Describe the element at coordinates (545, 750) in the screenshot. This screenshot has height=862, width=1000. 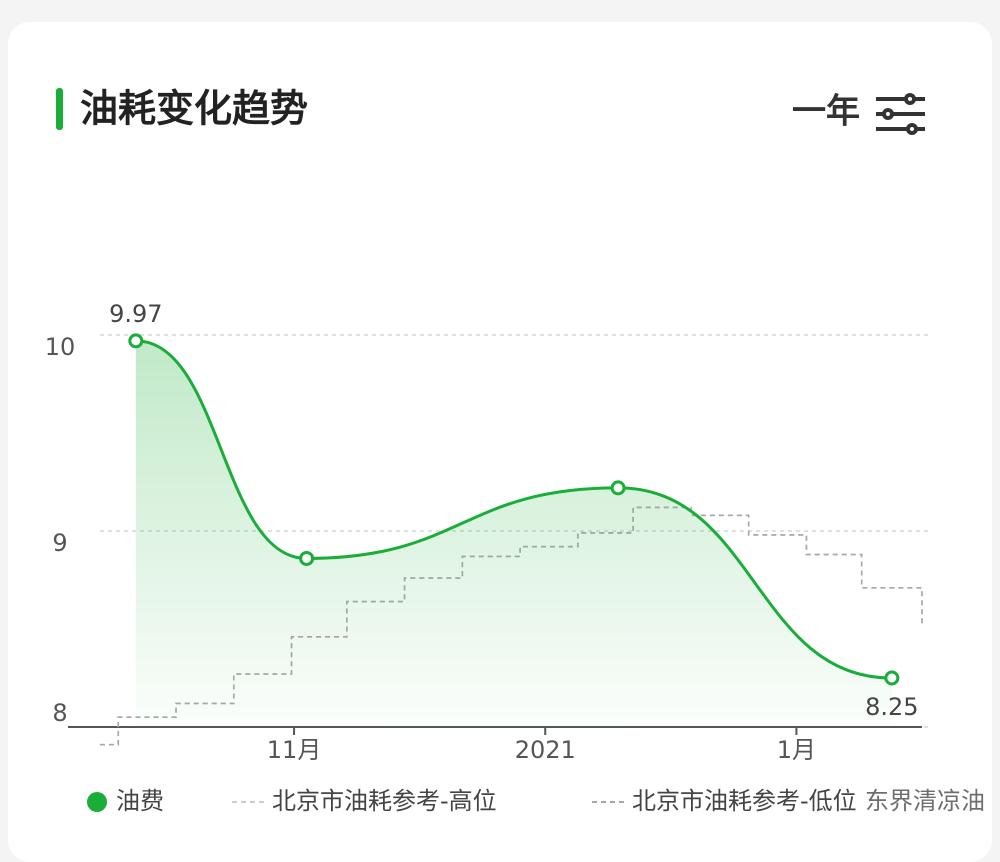
I see `x-tick-label: 2021` at that location.